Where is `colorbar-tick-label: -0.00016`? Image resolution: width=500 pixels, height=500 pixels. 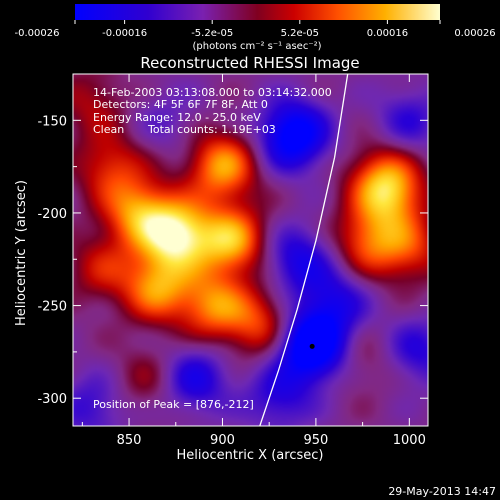 colorbar-tick-label: -0.00016 is located at coordinates (124, 33).